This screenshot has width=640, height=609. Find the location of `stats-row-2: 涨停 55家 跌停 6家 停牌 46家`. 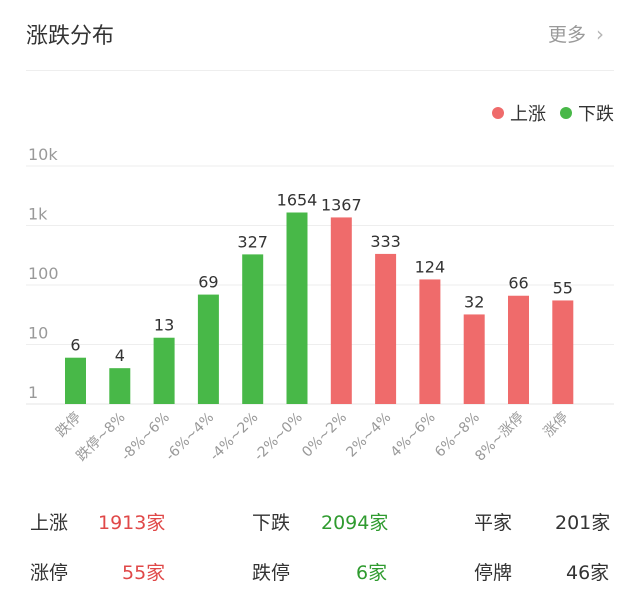

stats-row-2: 涨停 55家 跌停 6家 停牌 46家 is located at coordinates (322, 583).